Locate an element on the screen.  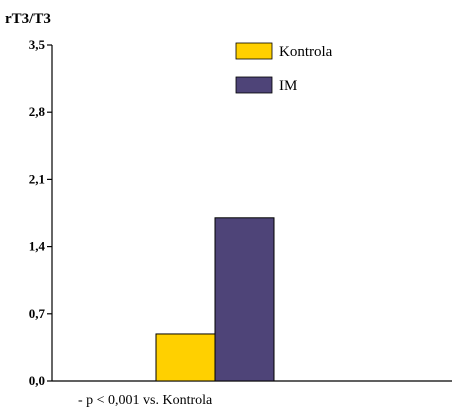
legend-swatch-kontrola is located at coordinates (254, 51).